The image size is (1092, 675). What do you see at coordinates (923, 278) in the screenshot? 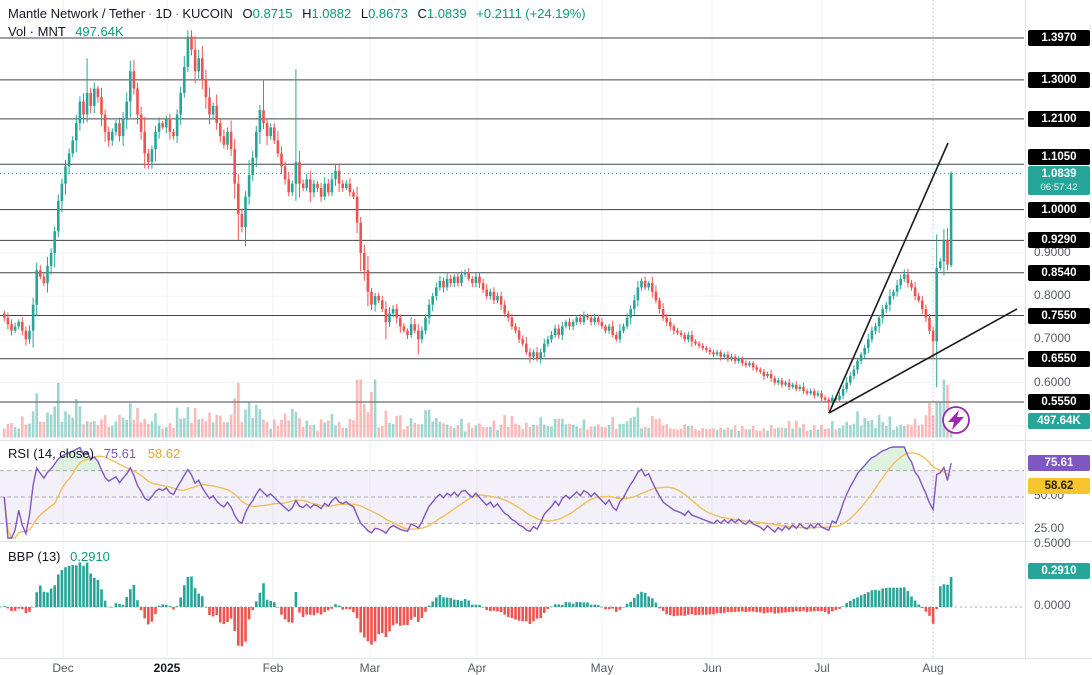
I see `trendline-drawings` at bounding box center [923, 278].